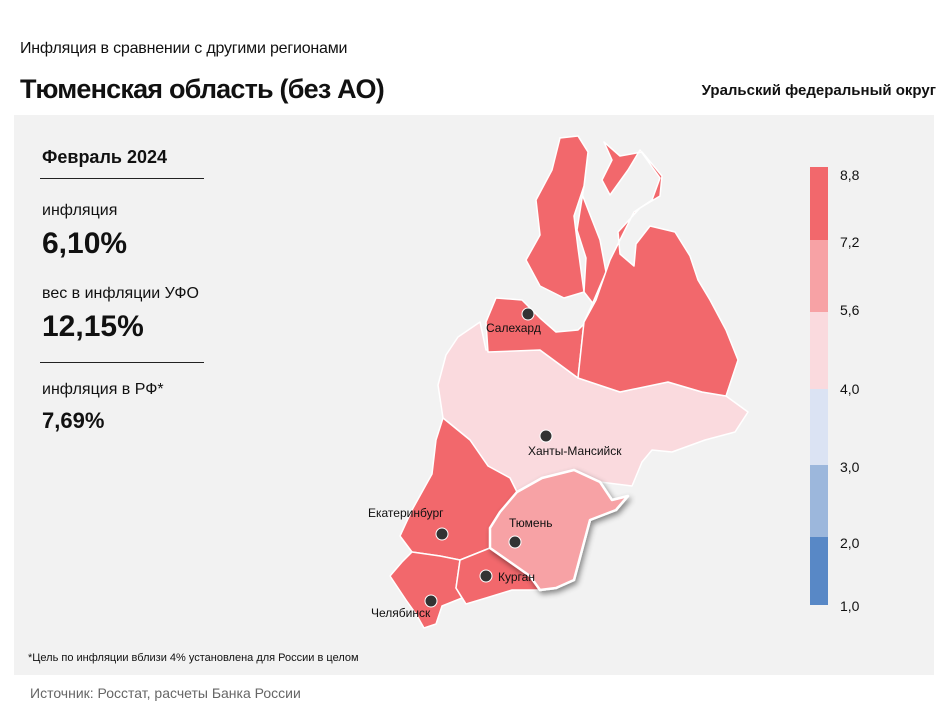 The height and width of the screenshot is (713, 950). I want to click on legend-tick: 1,0, so click(850, 606).